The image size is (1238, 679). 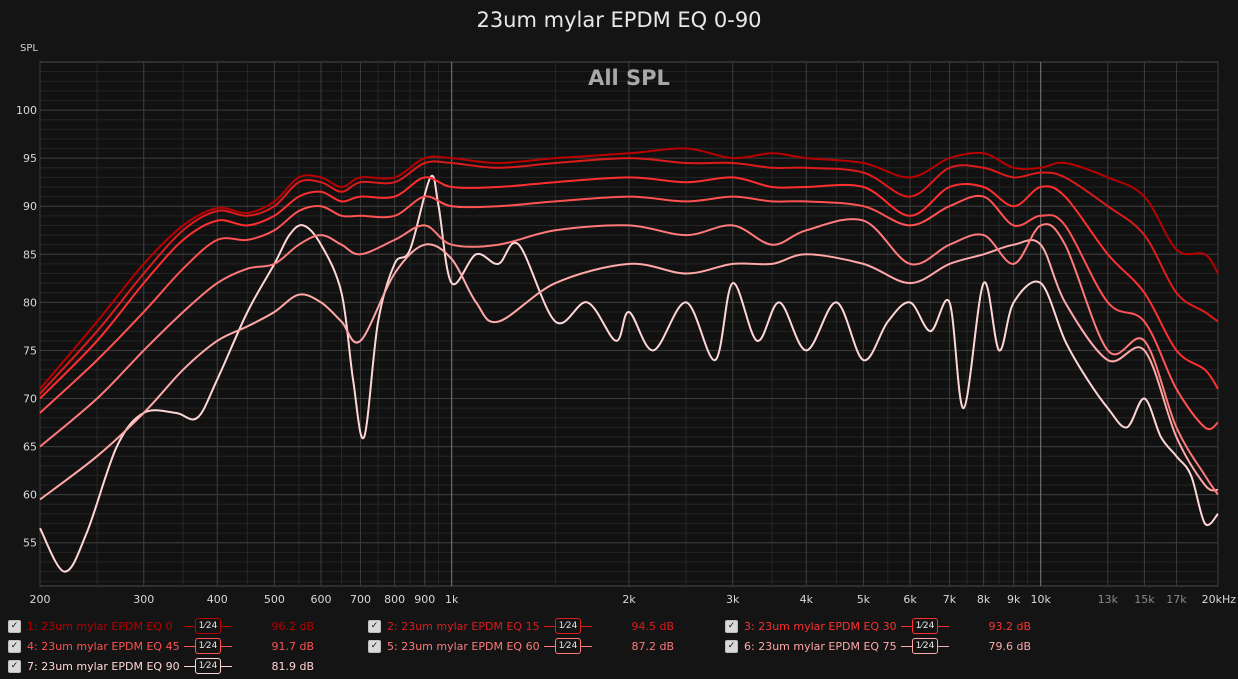 What do you see at coordinates (807, 599) in the screenshot?
I see `x-tick-label: 4k` at bounding box center [807, 599].